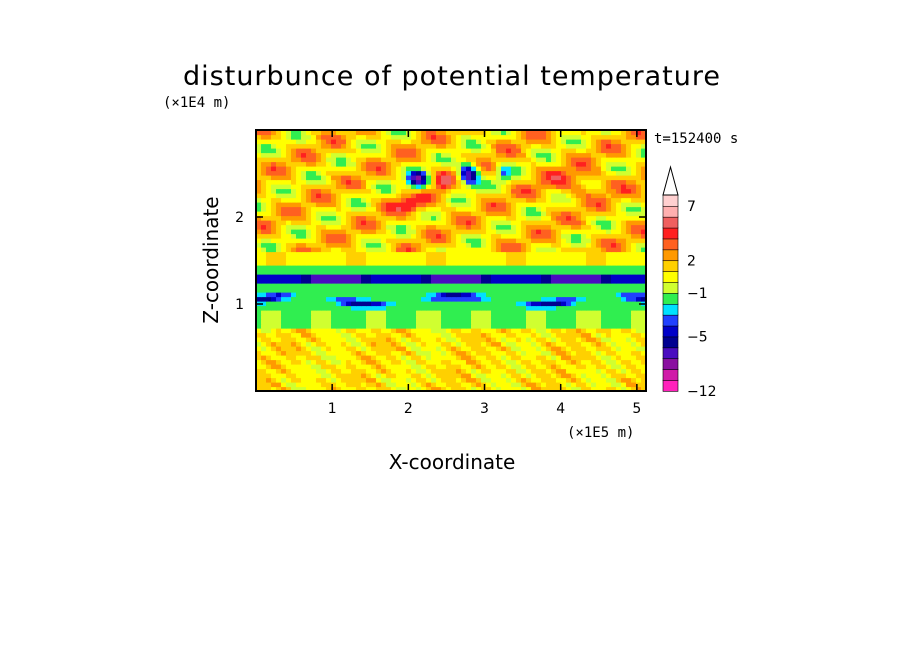 The image size is (904, 659). What do you see at coordinates (670, 233) in the screenshot?
I see `colorbar-band` at bounding box center [670, 233].